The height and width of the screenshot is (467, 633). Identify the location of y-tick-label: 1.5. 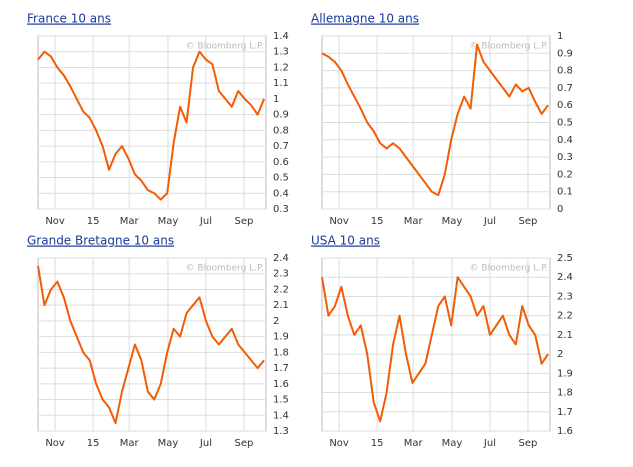
(281, 400).